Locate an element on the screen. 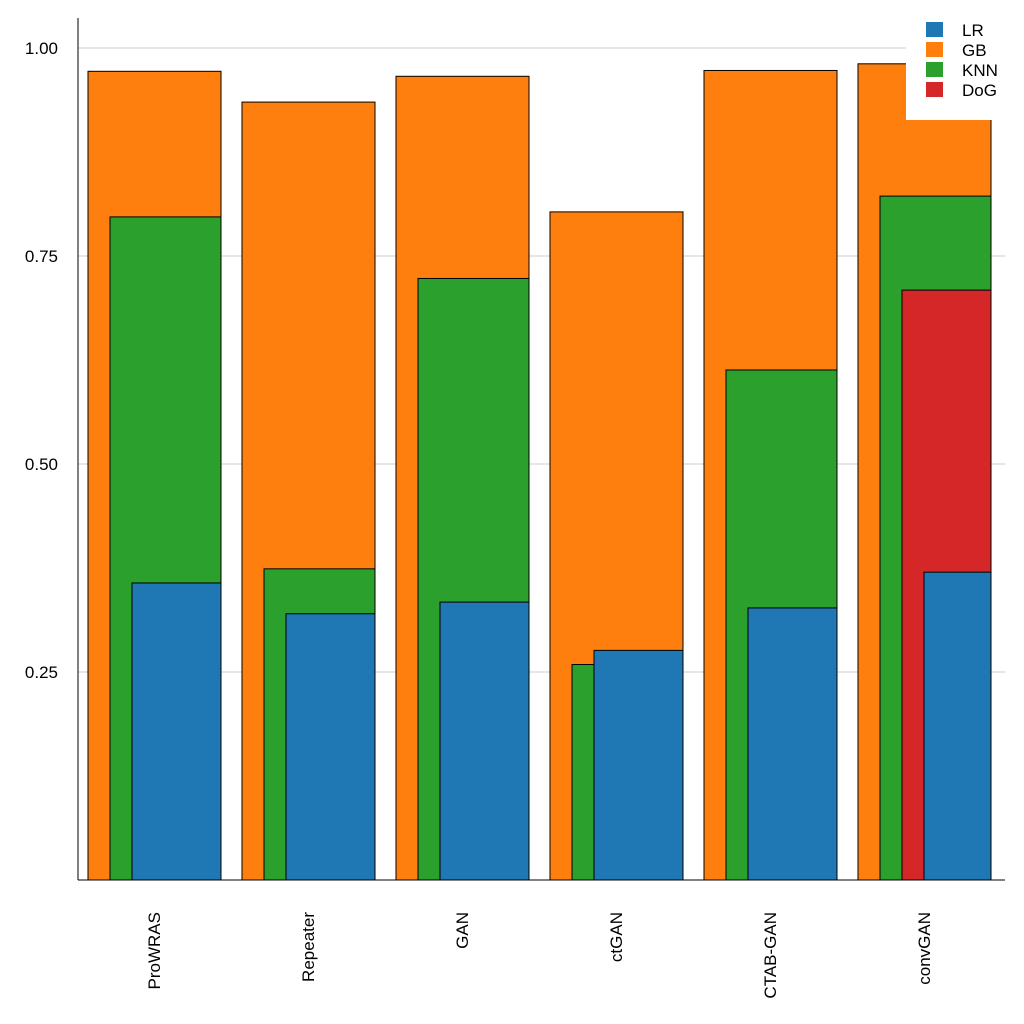  legend-label: GB is located at coordinates (974, 50).